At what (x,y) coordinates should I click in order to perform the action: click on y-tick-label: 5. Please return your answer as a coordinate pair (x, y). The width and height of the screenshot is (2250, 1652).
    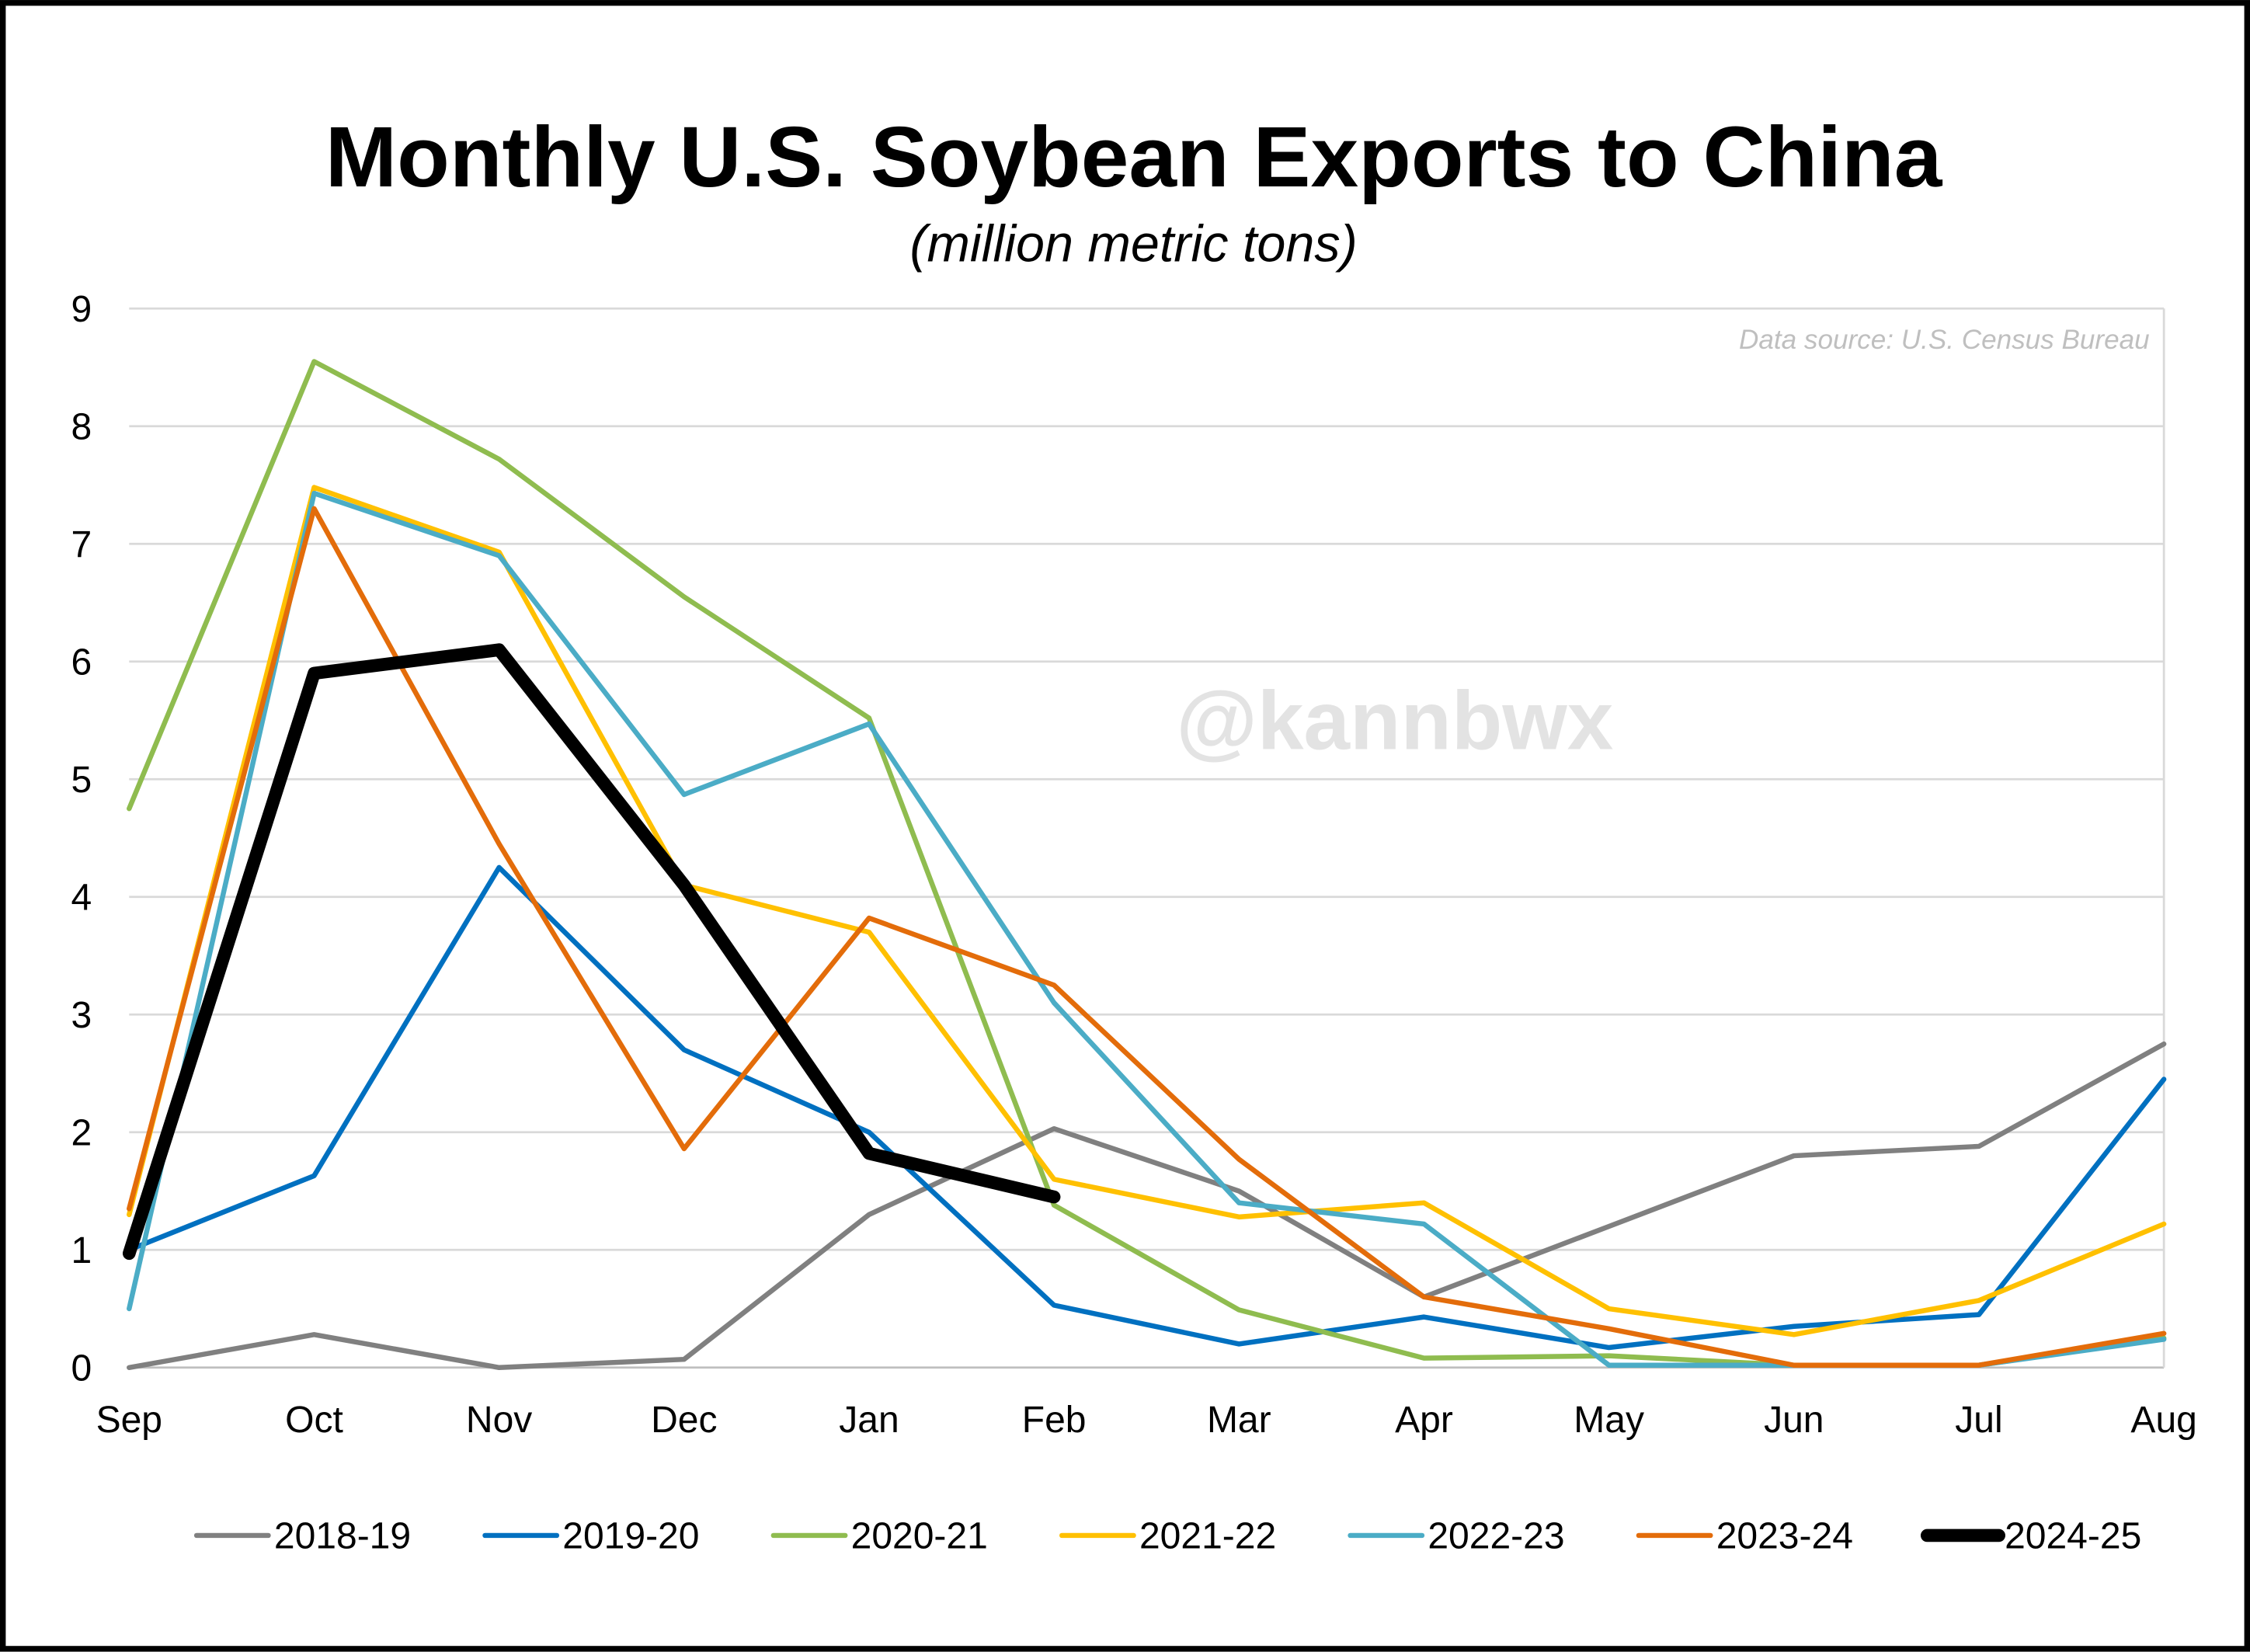
    Looking at the image, I should click on (81, 780).